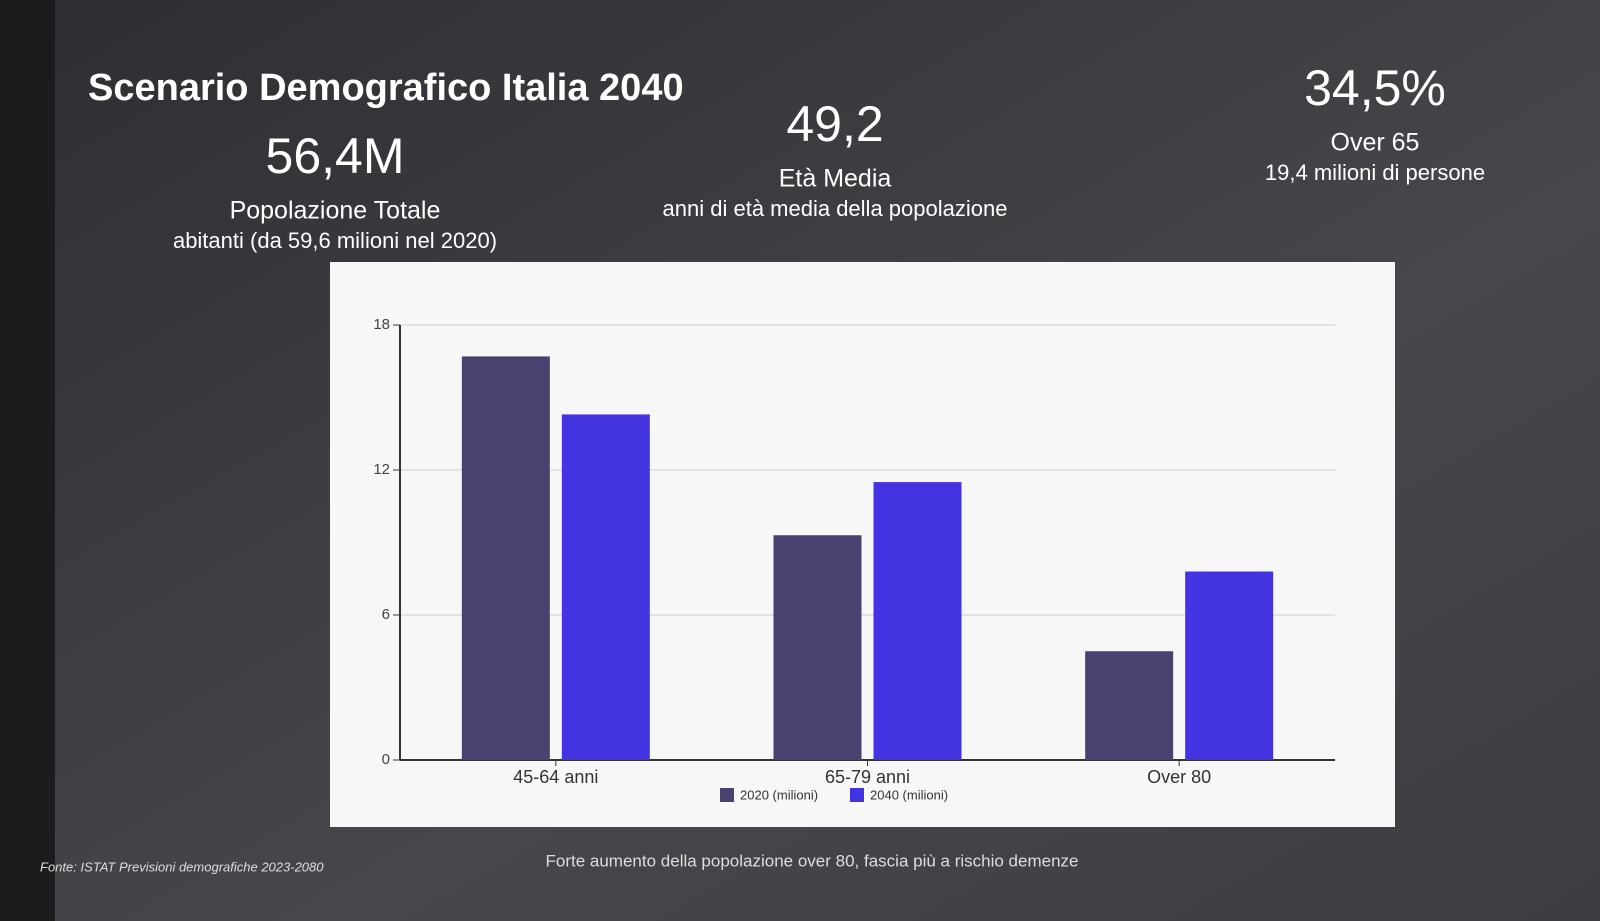 The height and width of the screenshot is (921, 1600). What do you see at coordinates (555, 777) in the screenshot?
I see `x-tick-label: 45-64 anni` at bounding box center [555, 777].